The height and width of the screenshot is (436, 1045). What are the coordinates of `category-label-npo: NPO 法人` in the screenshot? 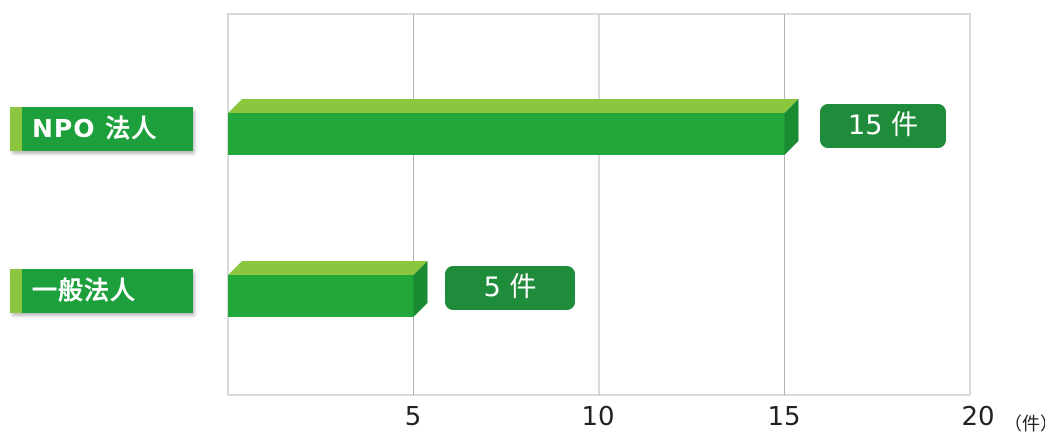 It's located at (101, 129).